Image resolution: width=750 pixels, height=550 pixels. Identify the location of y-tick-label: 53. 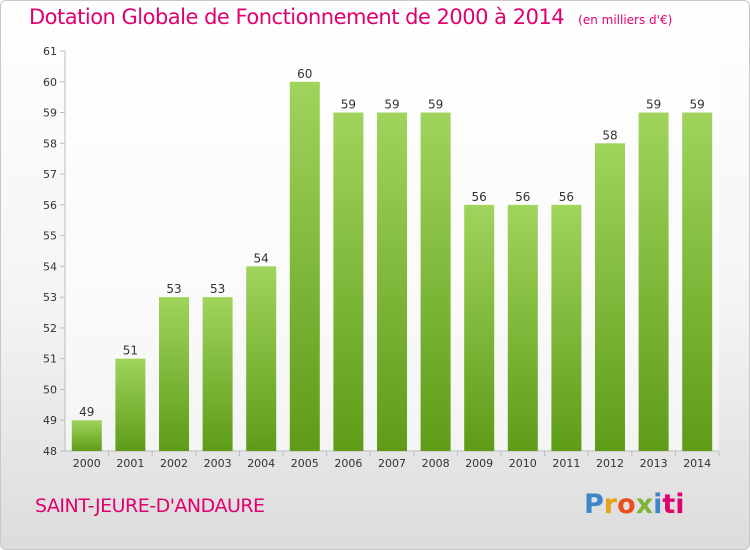
(50, 297).